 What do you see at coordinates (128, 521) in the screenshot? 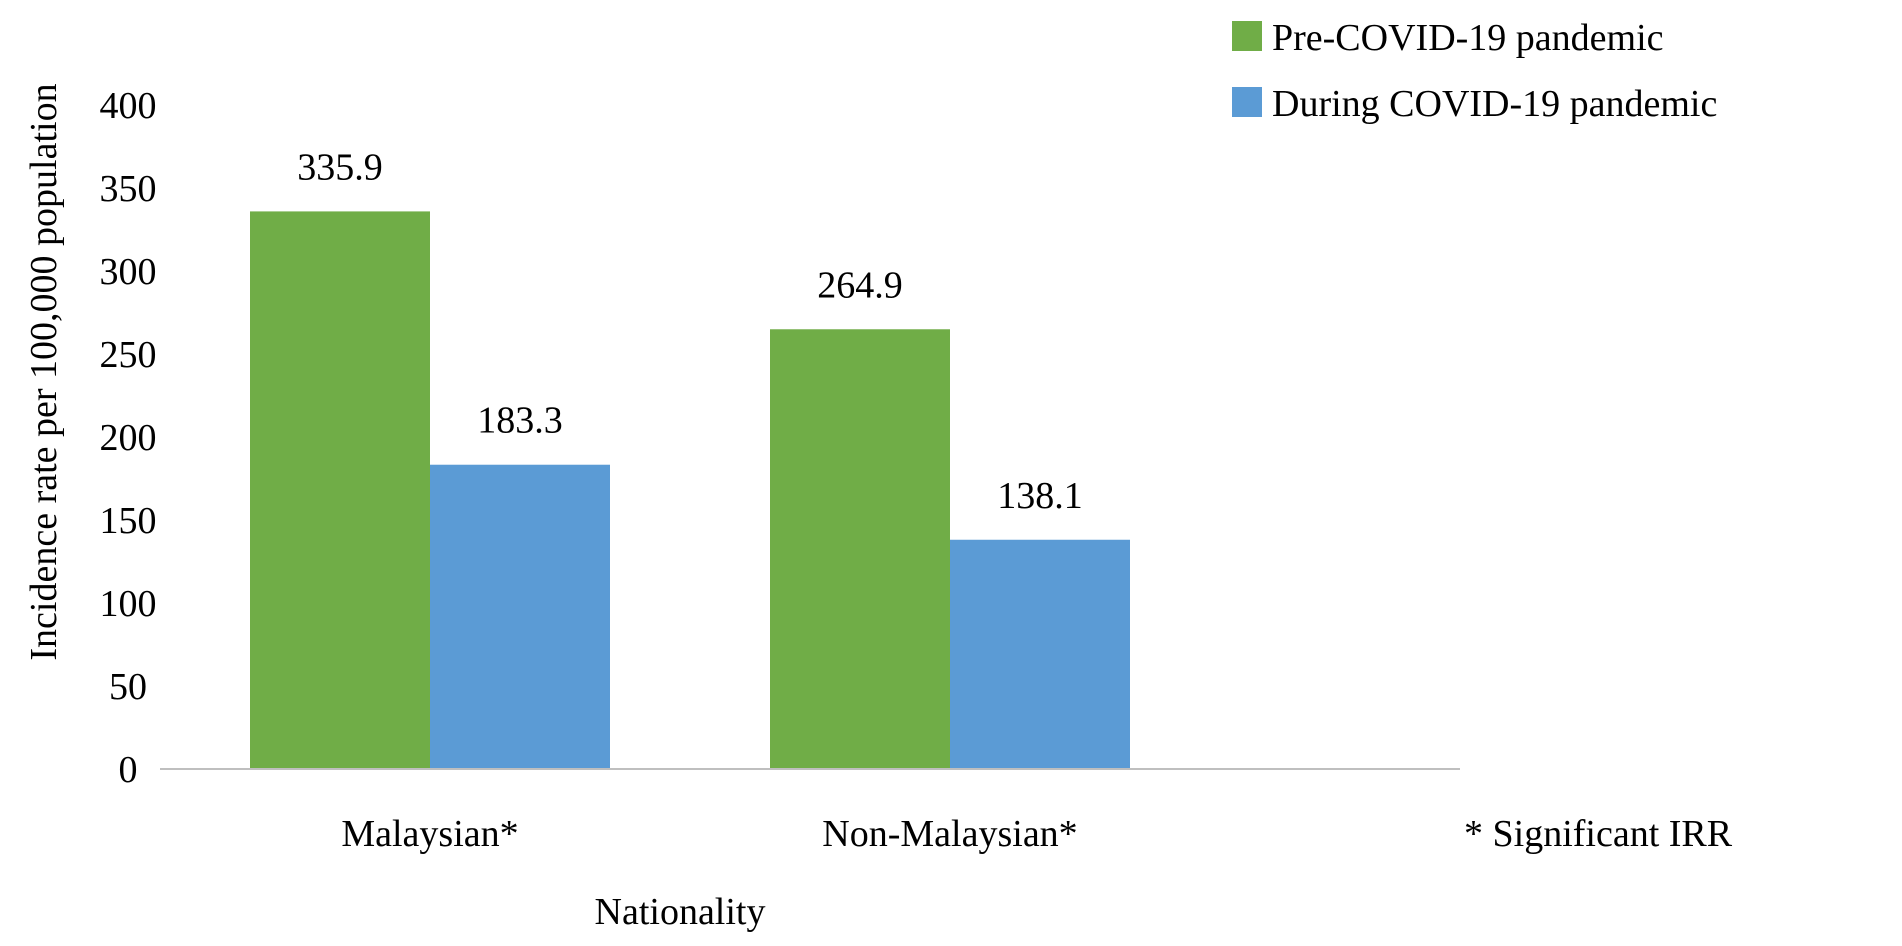
I see `y-tick-label-150: 150` at bounding box center [128, 521].